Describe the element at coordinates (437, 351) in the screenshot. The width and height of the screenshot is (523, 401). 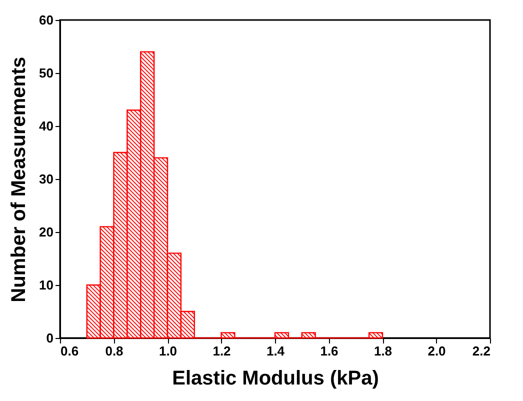
I see `x-tick-label: 2.0` at that location.